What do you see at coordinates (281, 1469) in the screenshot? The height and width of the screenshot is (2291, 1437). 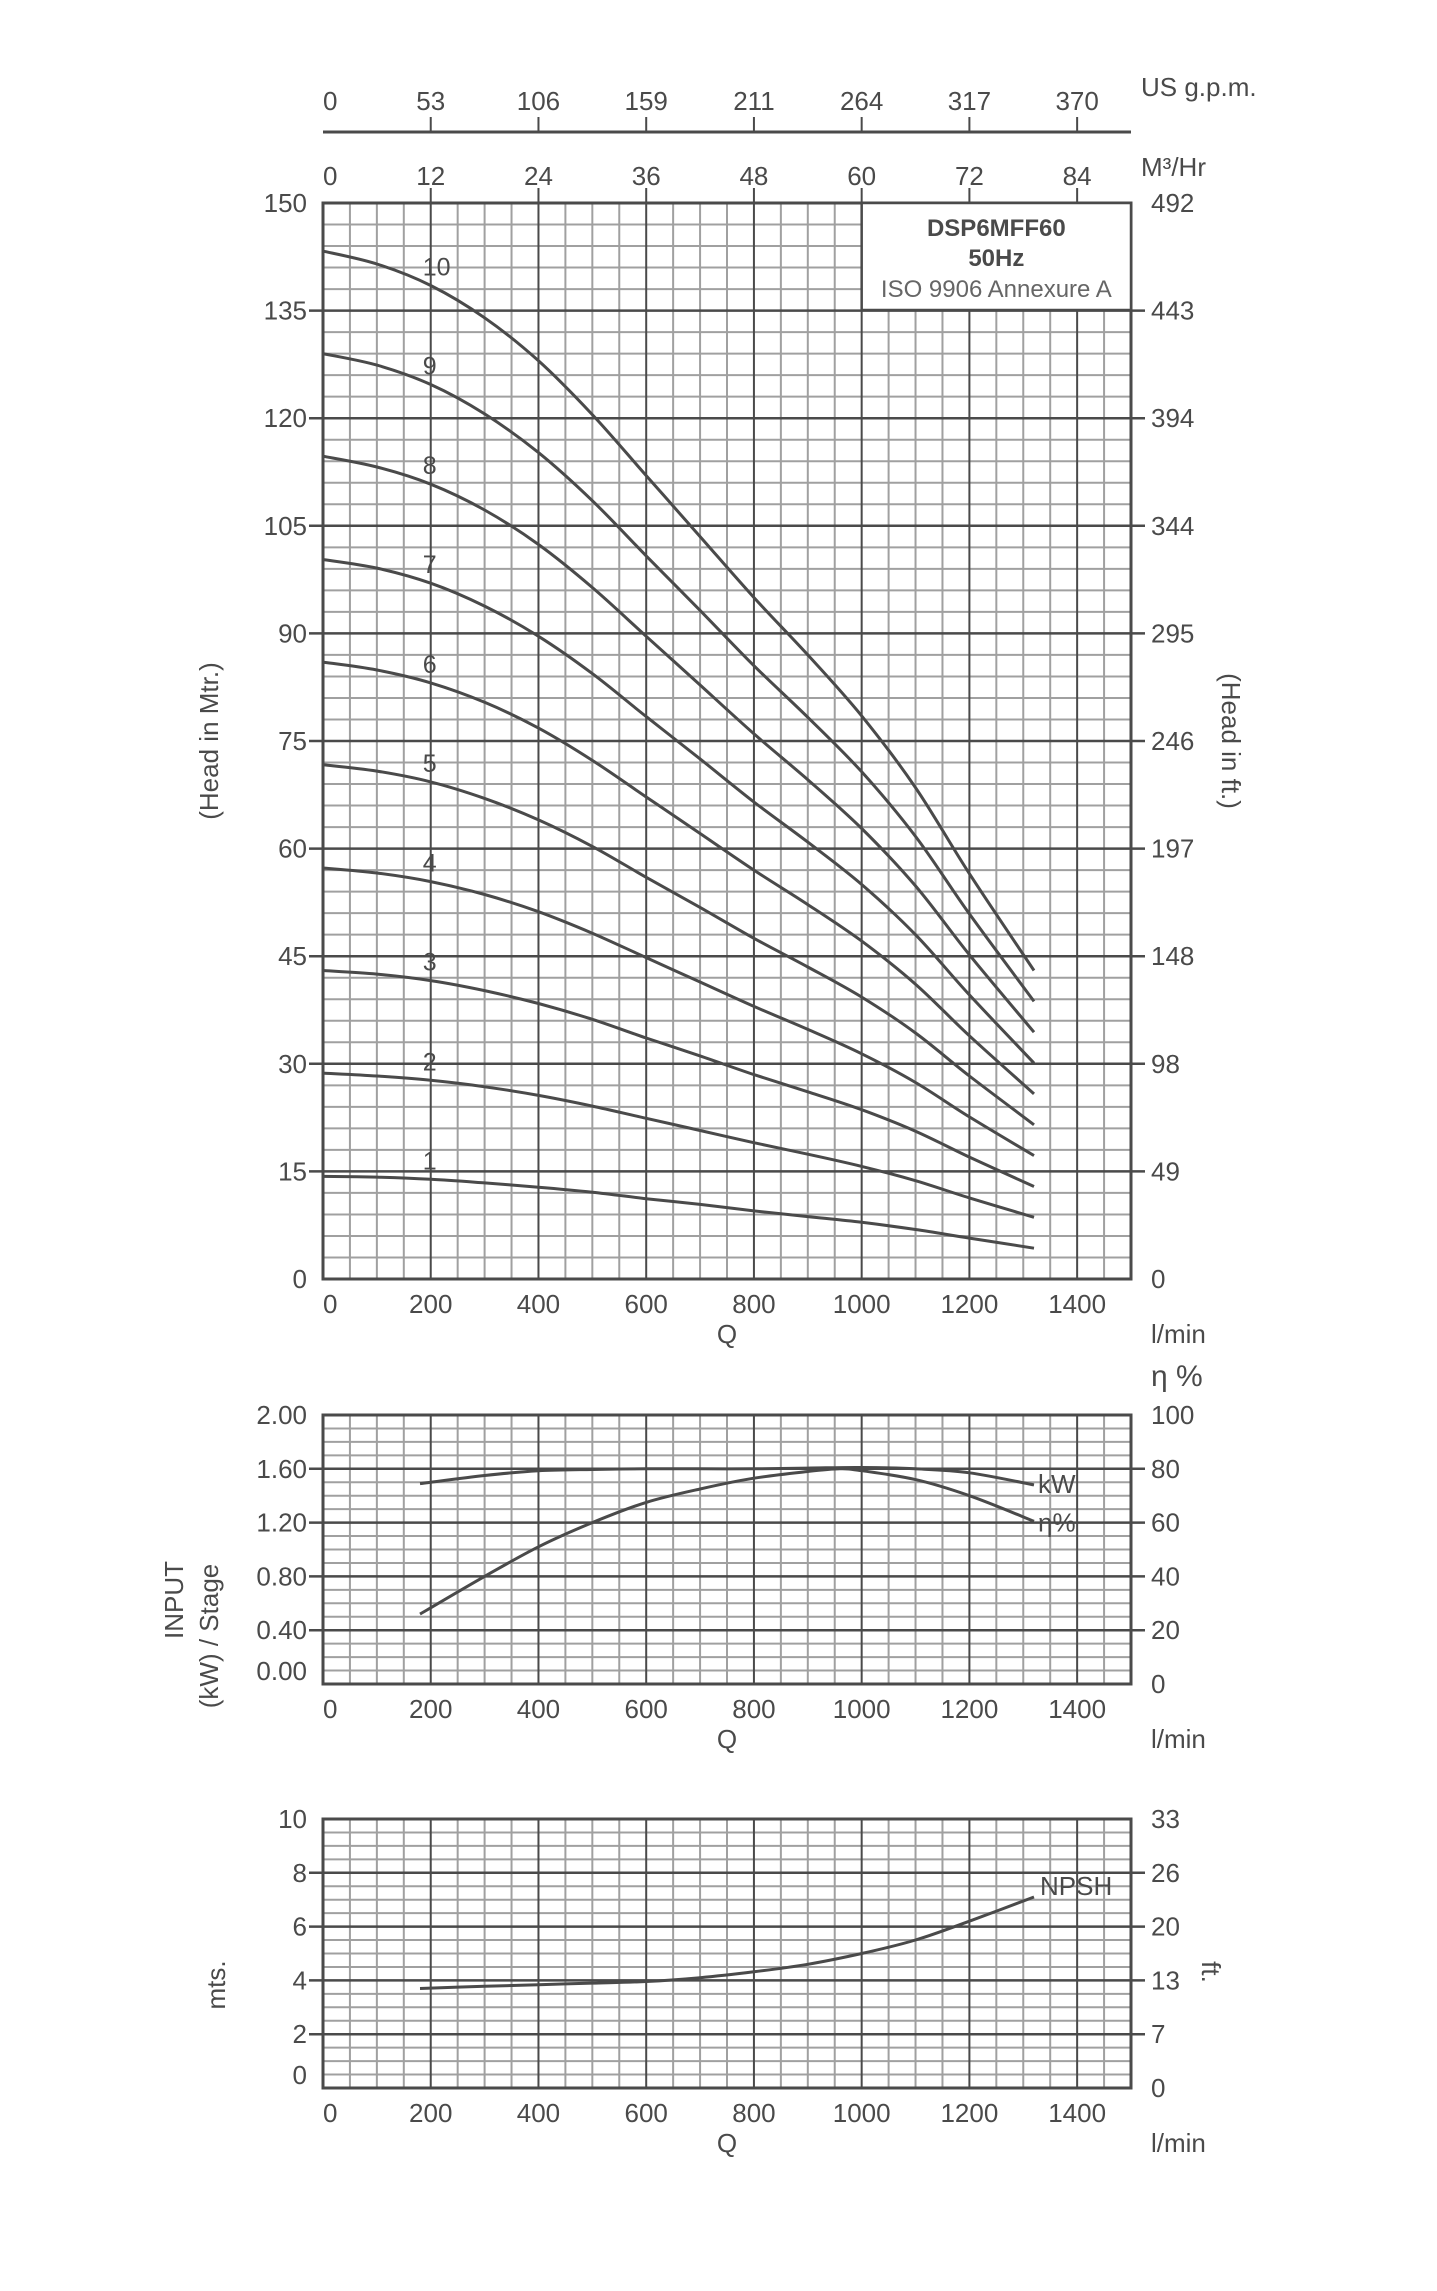 I see `y-tick-label: 1.60` at bounding box center [281, 1469].